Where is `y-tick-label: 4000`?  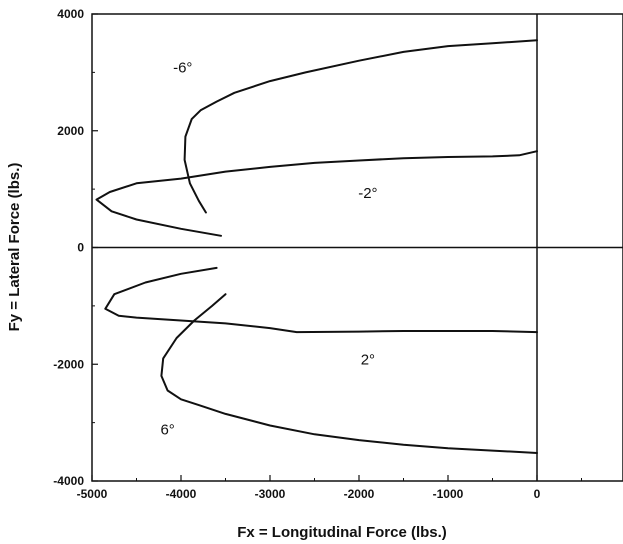 y-tick-label: 4000 is located at coordinates (70, 14).